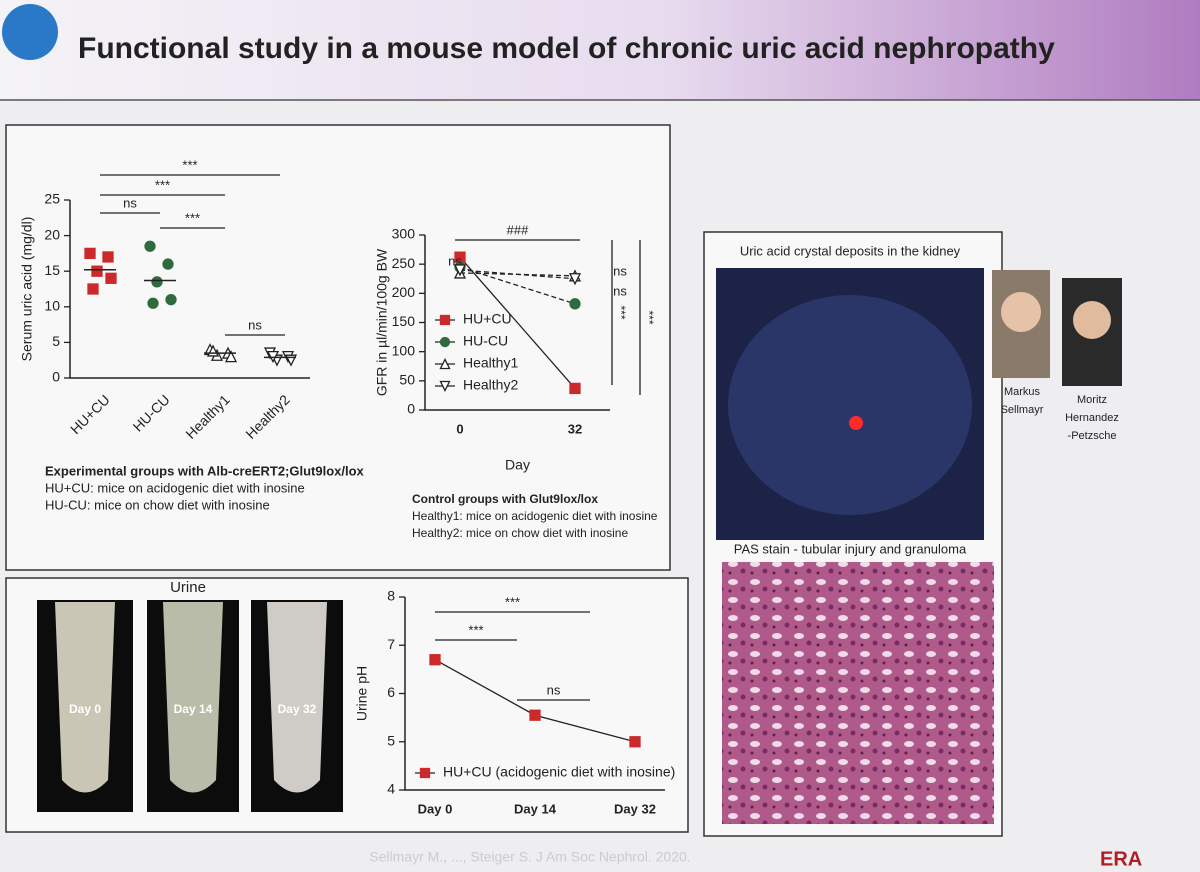 This screenshot has height=872, width=1200. Describe the element at coordinates (520, 533) in the screenshot. I see `caption: Healthy2: mice on chow diet with inosine` at that location.